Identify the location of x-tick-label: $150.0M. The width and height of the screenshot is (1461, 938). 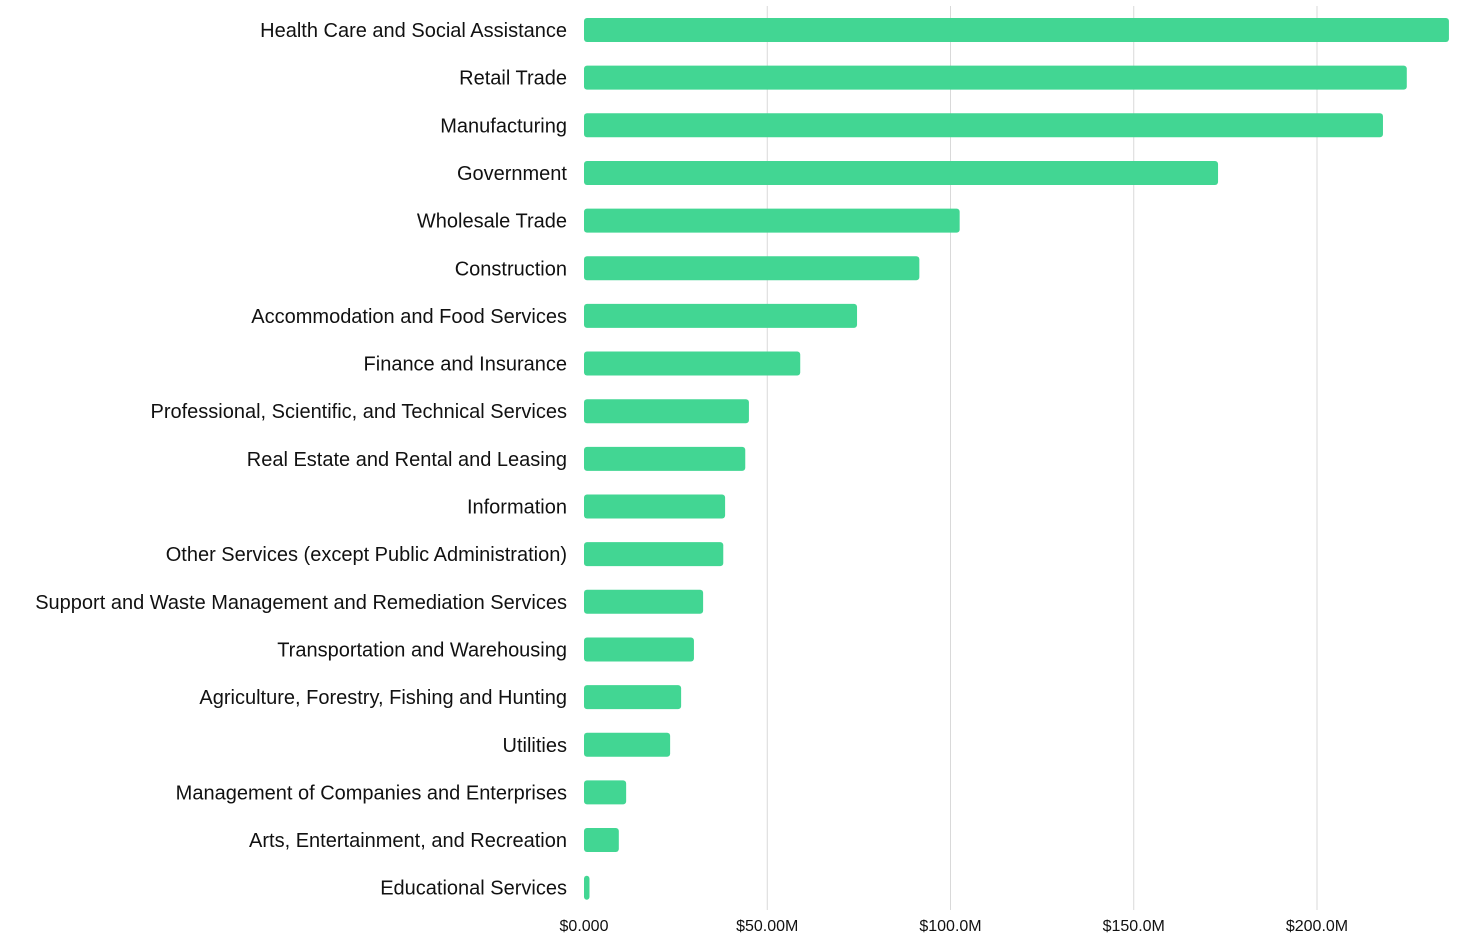
(1134, 926).